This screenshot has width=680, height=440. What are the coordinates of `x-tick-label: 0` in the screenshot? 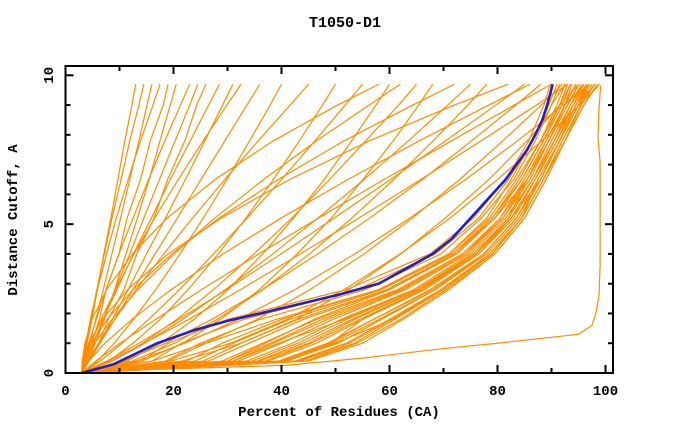 It's located at (65, 392).